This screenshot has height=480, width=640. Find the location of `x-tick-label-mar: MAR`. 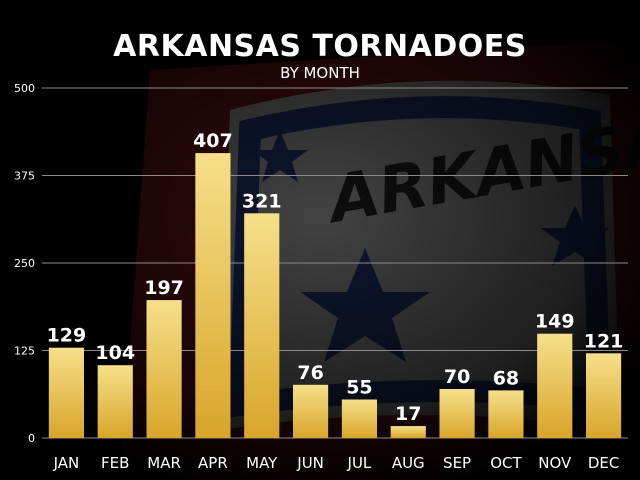

x-tick-label-mar: MAR is located at coordinates (164, 463).